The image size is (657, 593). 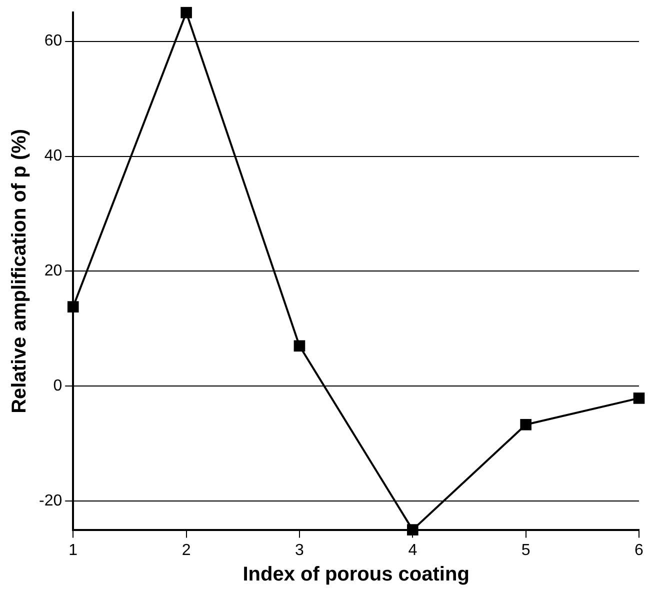 What do you see at coordinates (53, 271) in the screenshot?
I see `y-tick-label: 20` at bounding box center [53, 271].